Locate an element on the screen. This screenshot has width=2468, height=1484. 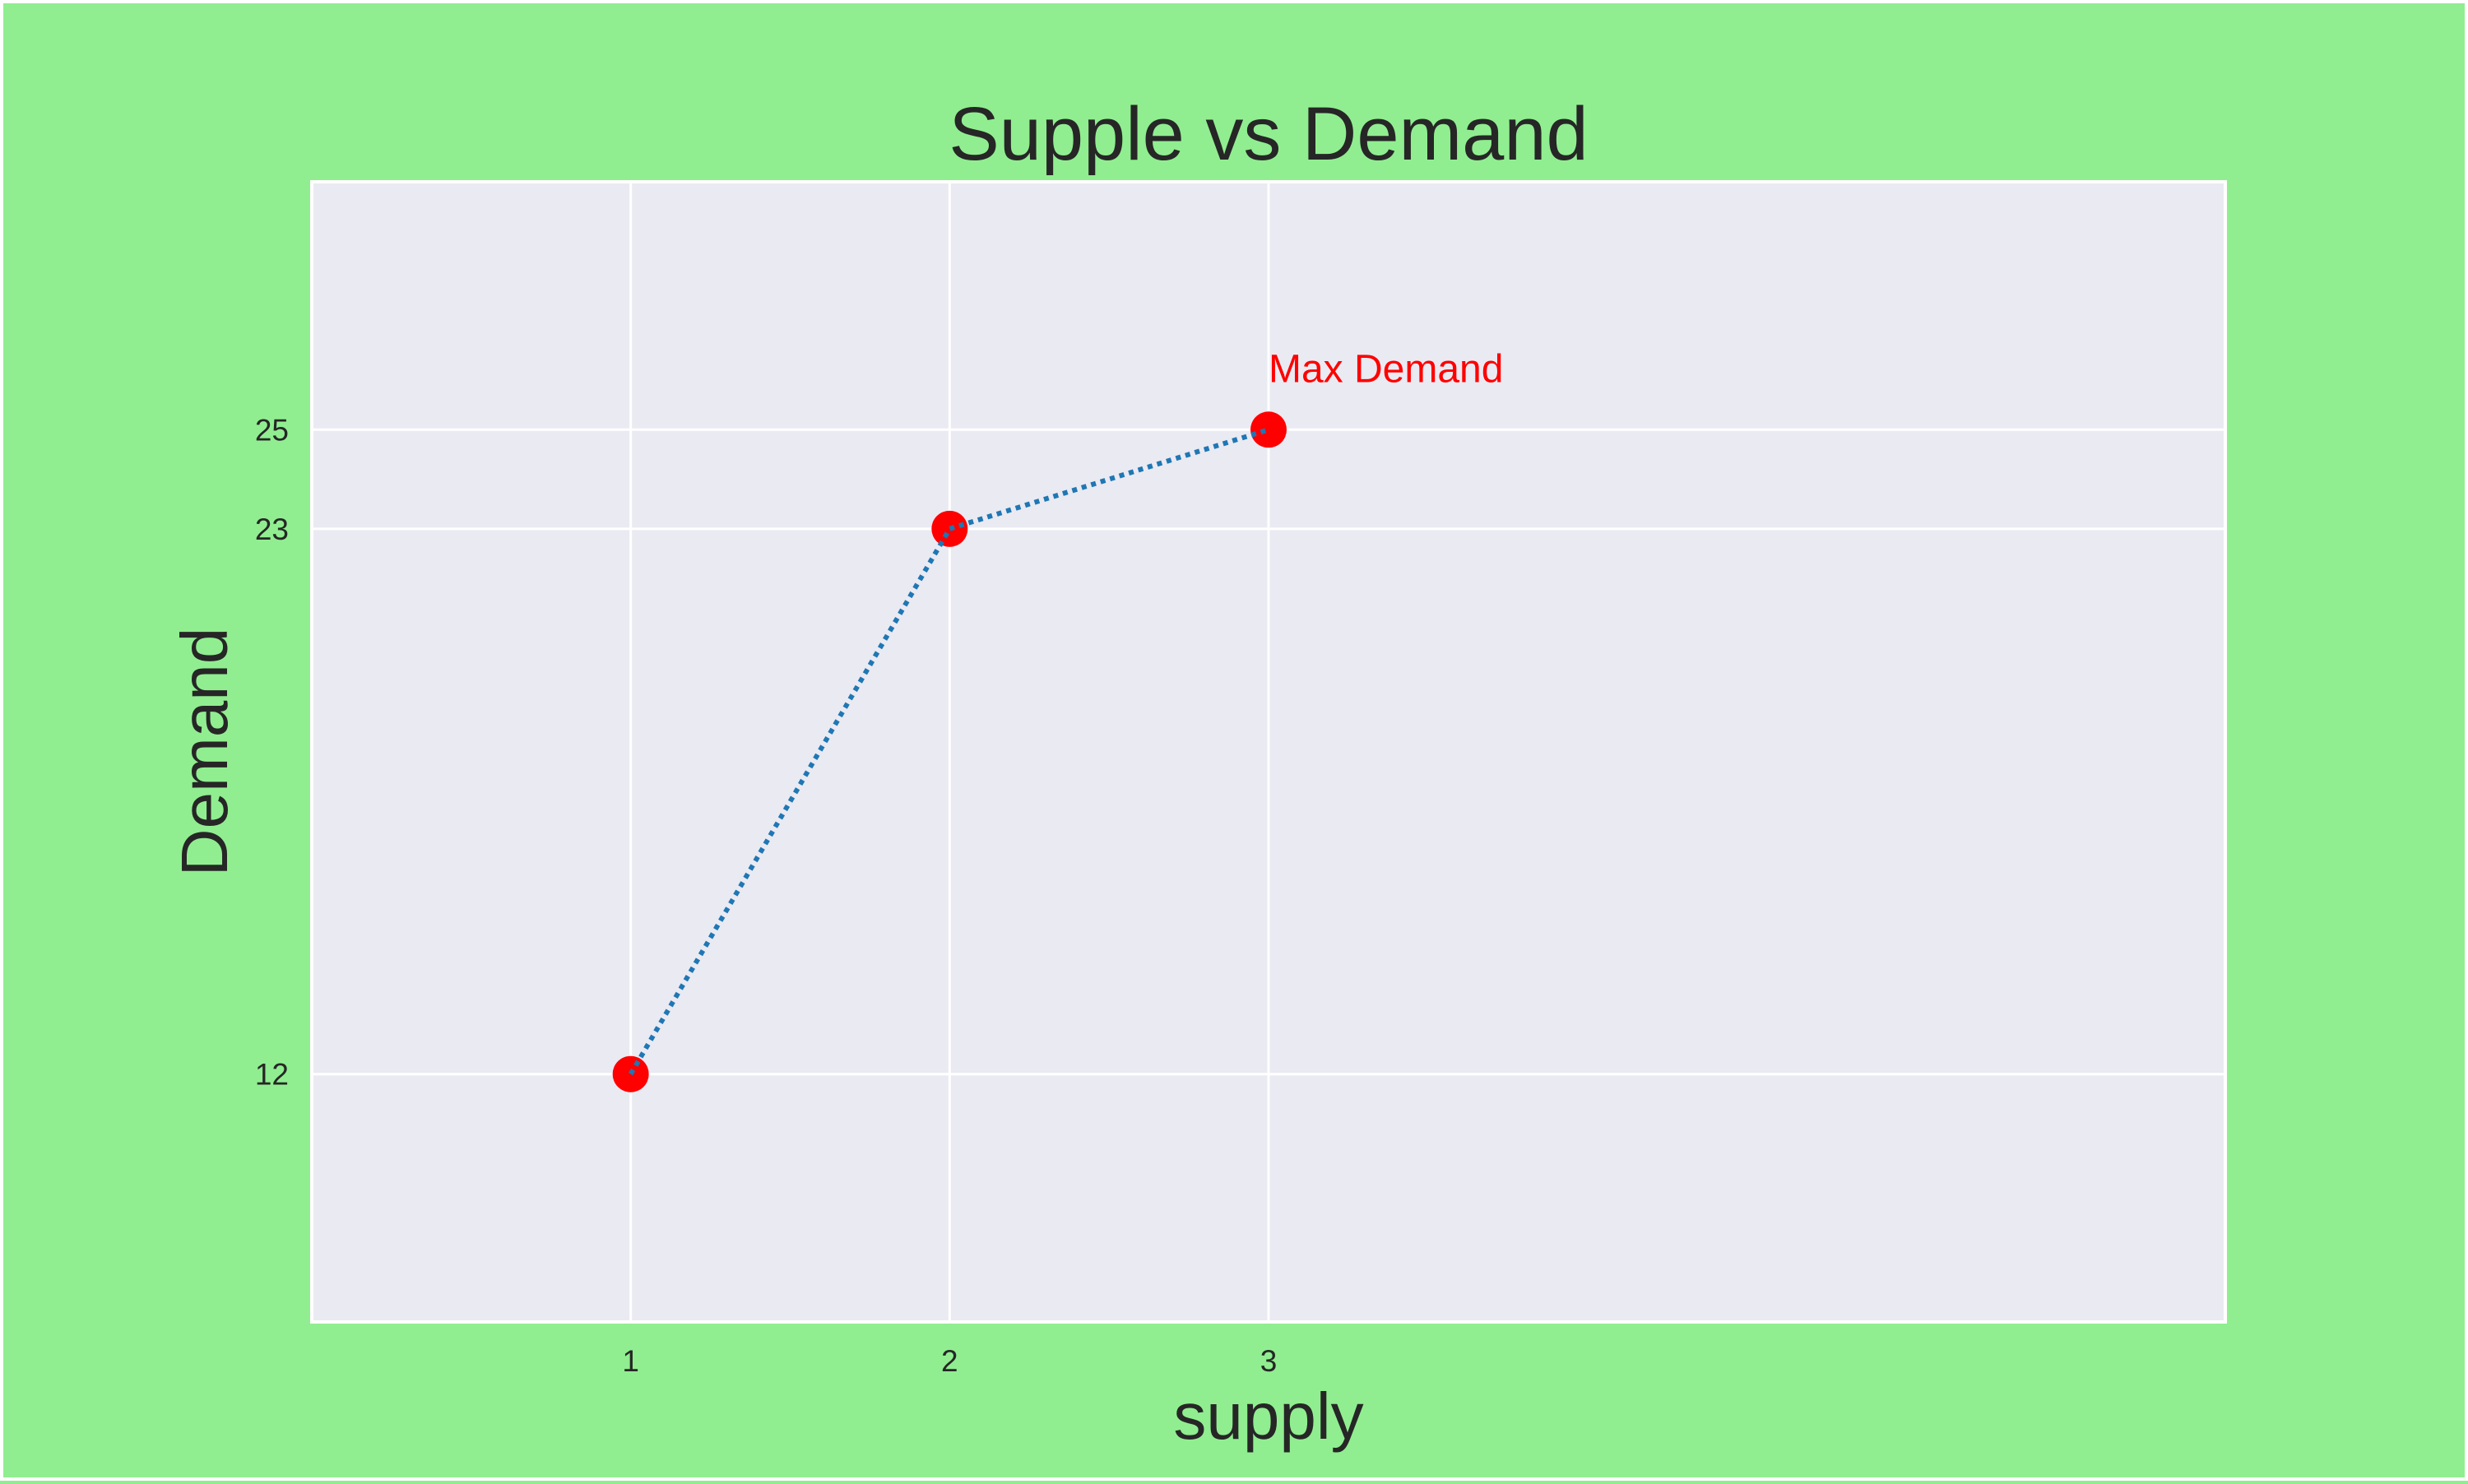
data-series is located at coordinates (949, 751).